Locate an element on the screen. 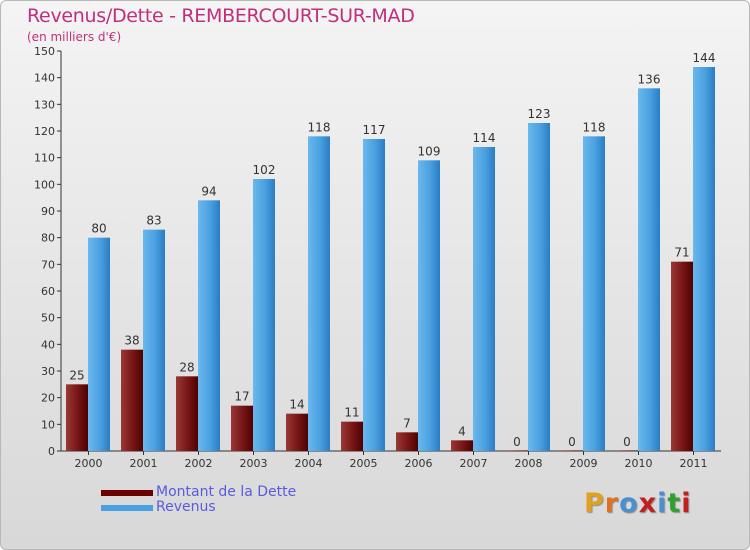 Image resolution: width=750 pixels, height=550 pixels. legend-label-revenus: Revenus is located at coordinates (186, 507).